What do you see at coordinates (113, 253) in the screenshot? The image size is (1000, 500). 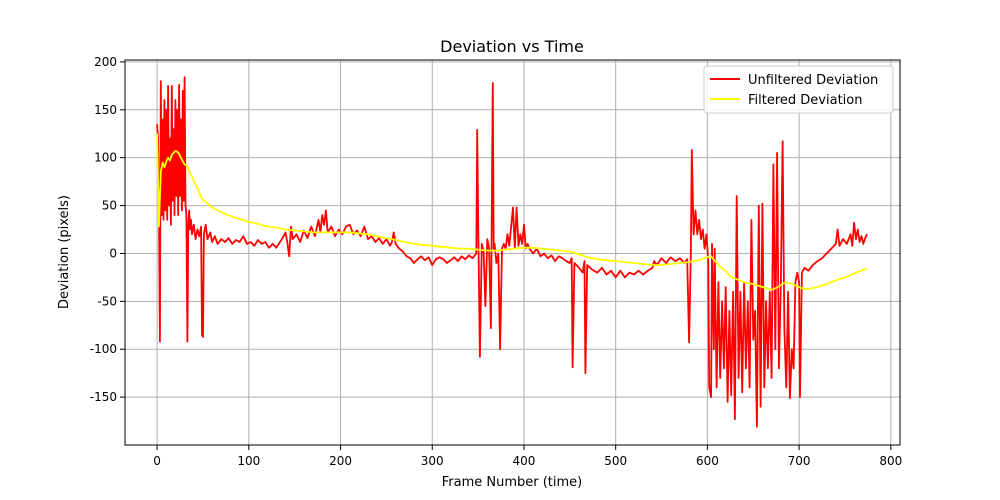 I see `y-tick-label: 0` at bounding box center [113, 253].